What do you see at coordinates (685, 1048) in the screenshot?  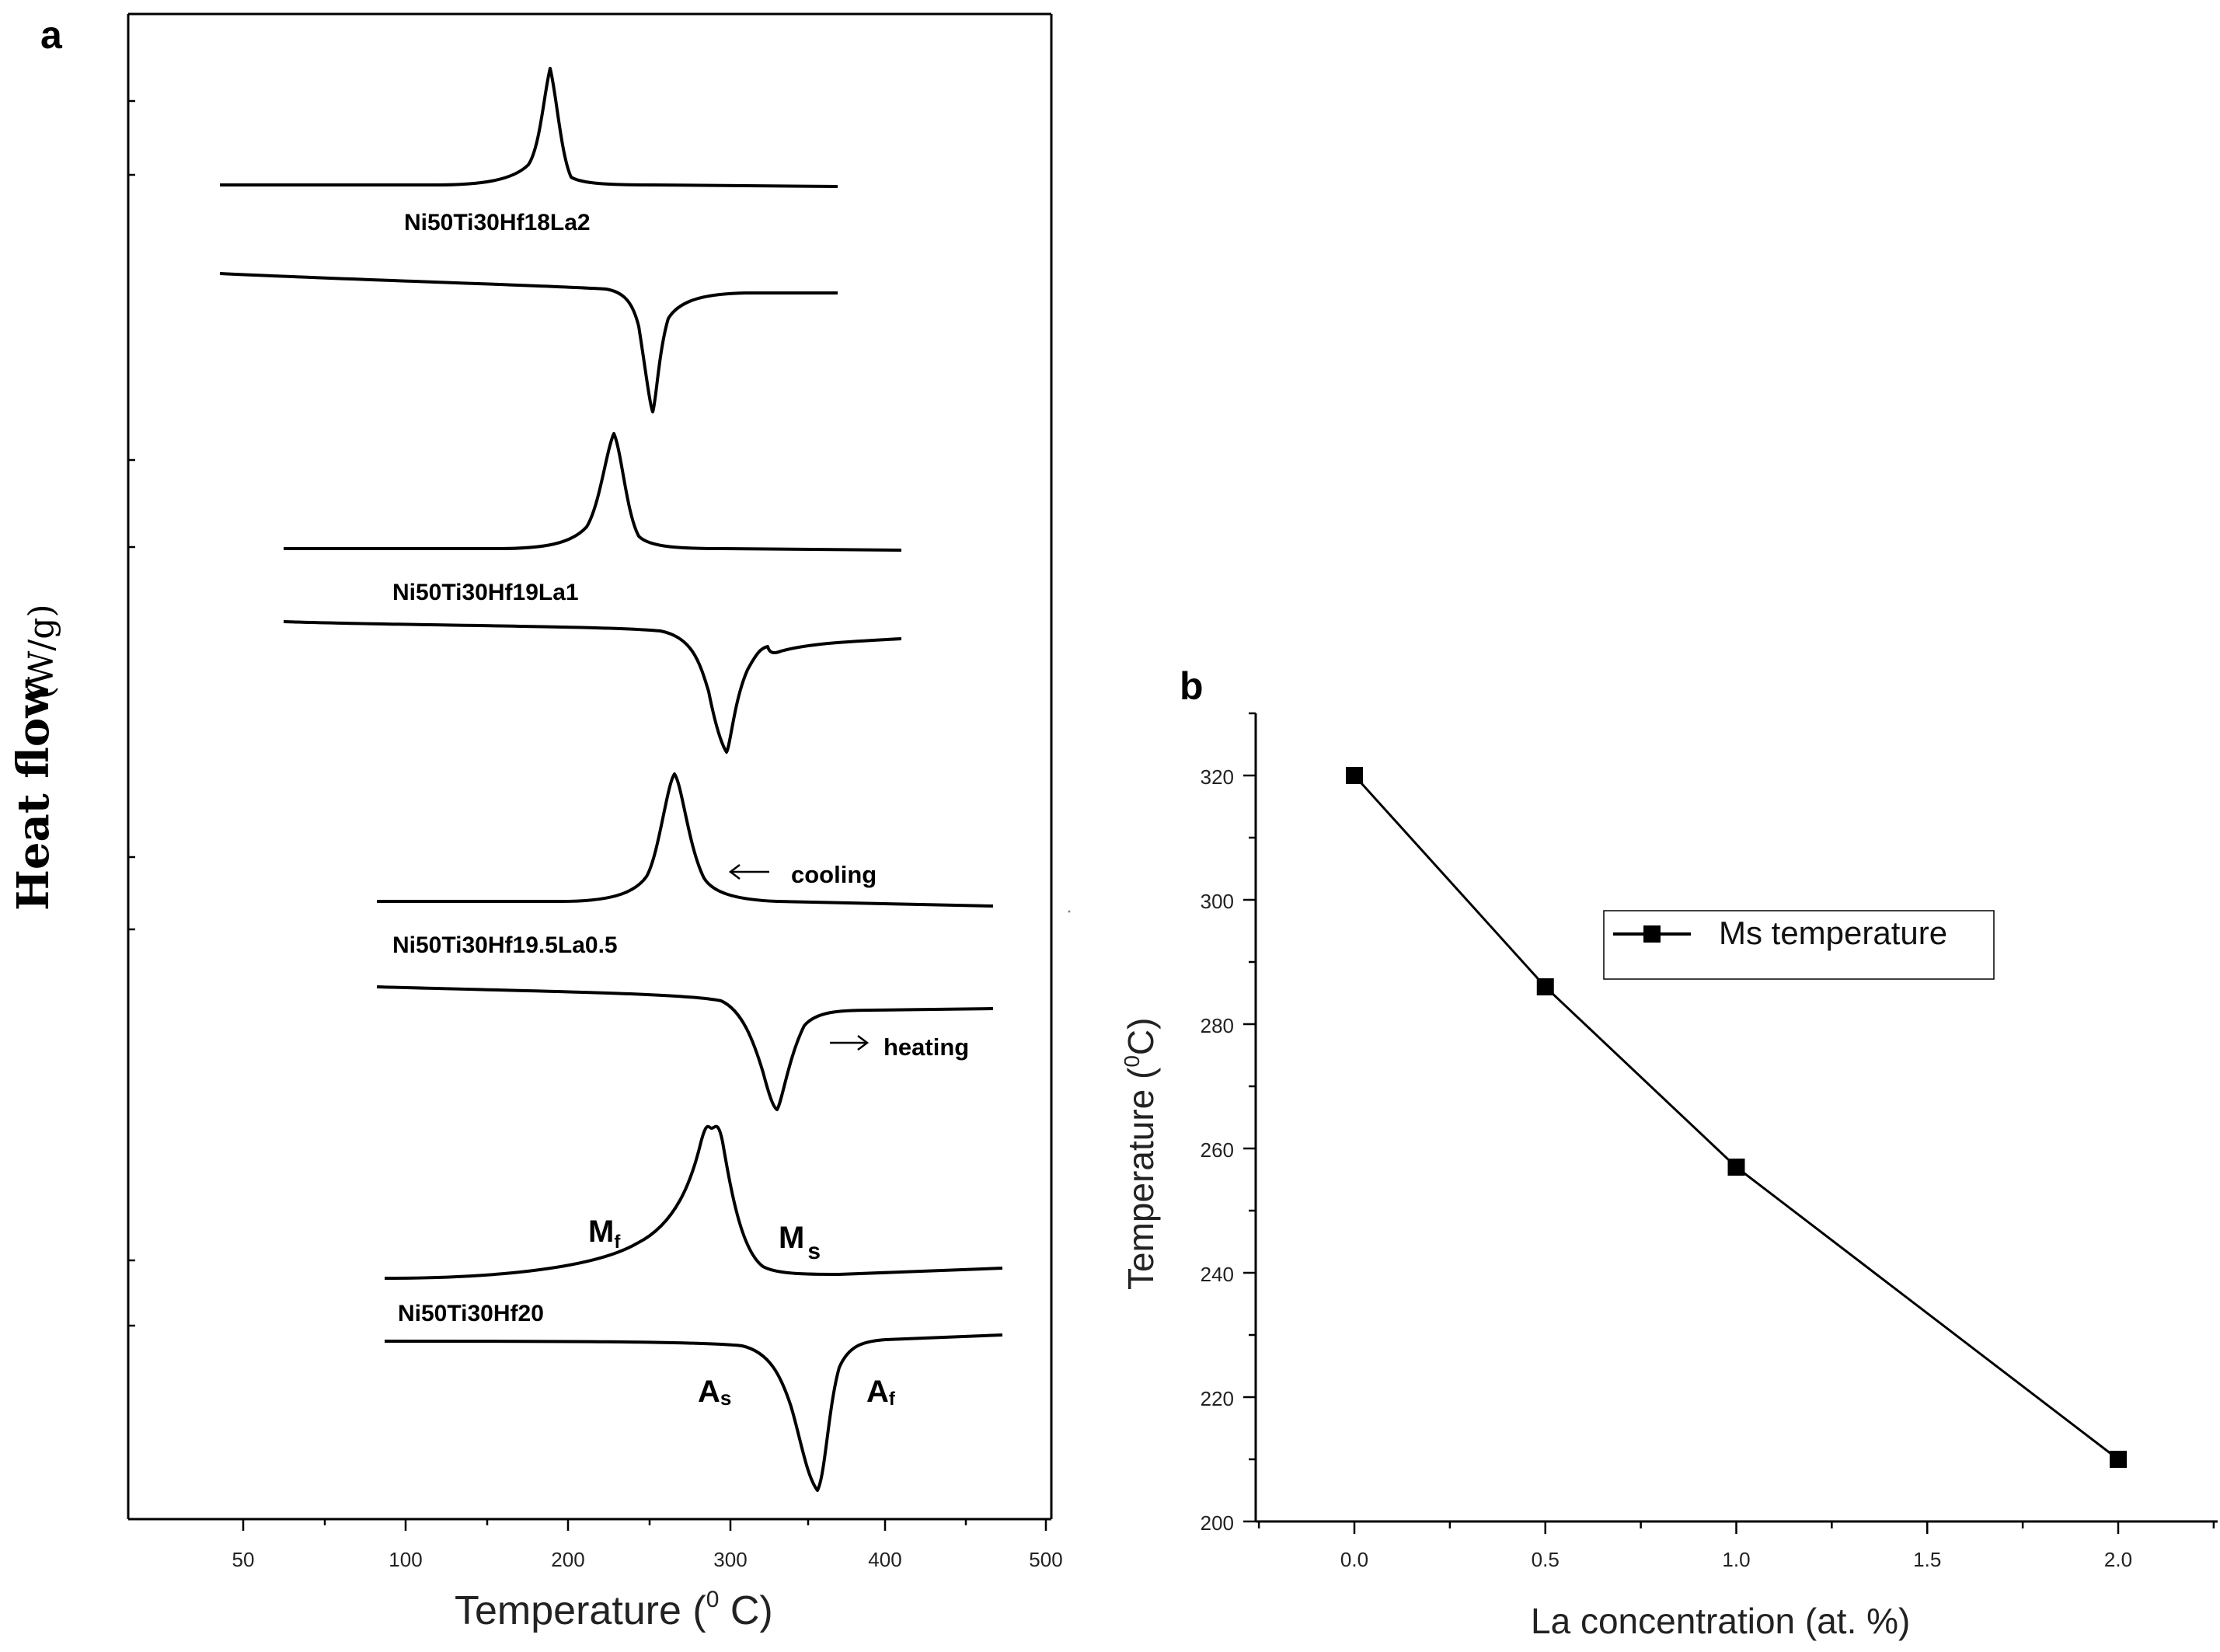 I see `curve-la05-heating` at bounding box center [685, 1048].